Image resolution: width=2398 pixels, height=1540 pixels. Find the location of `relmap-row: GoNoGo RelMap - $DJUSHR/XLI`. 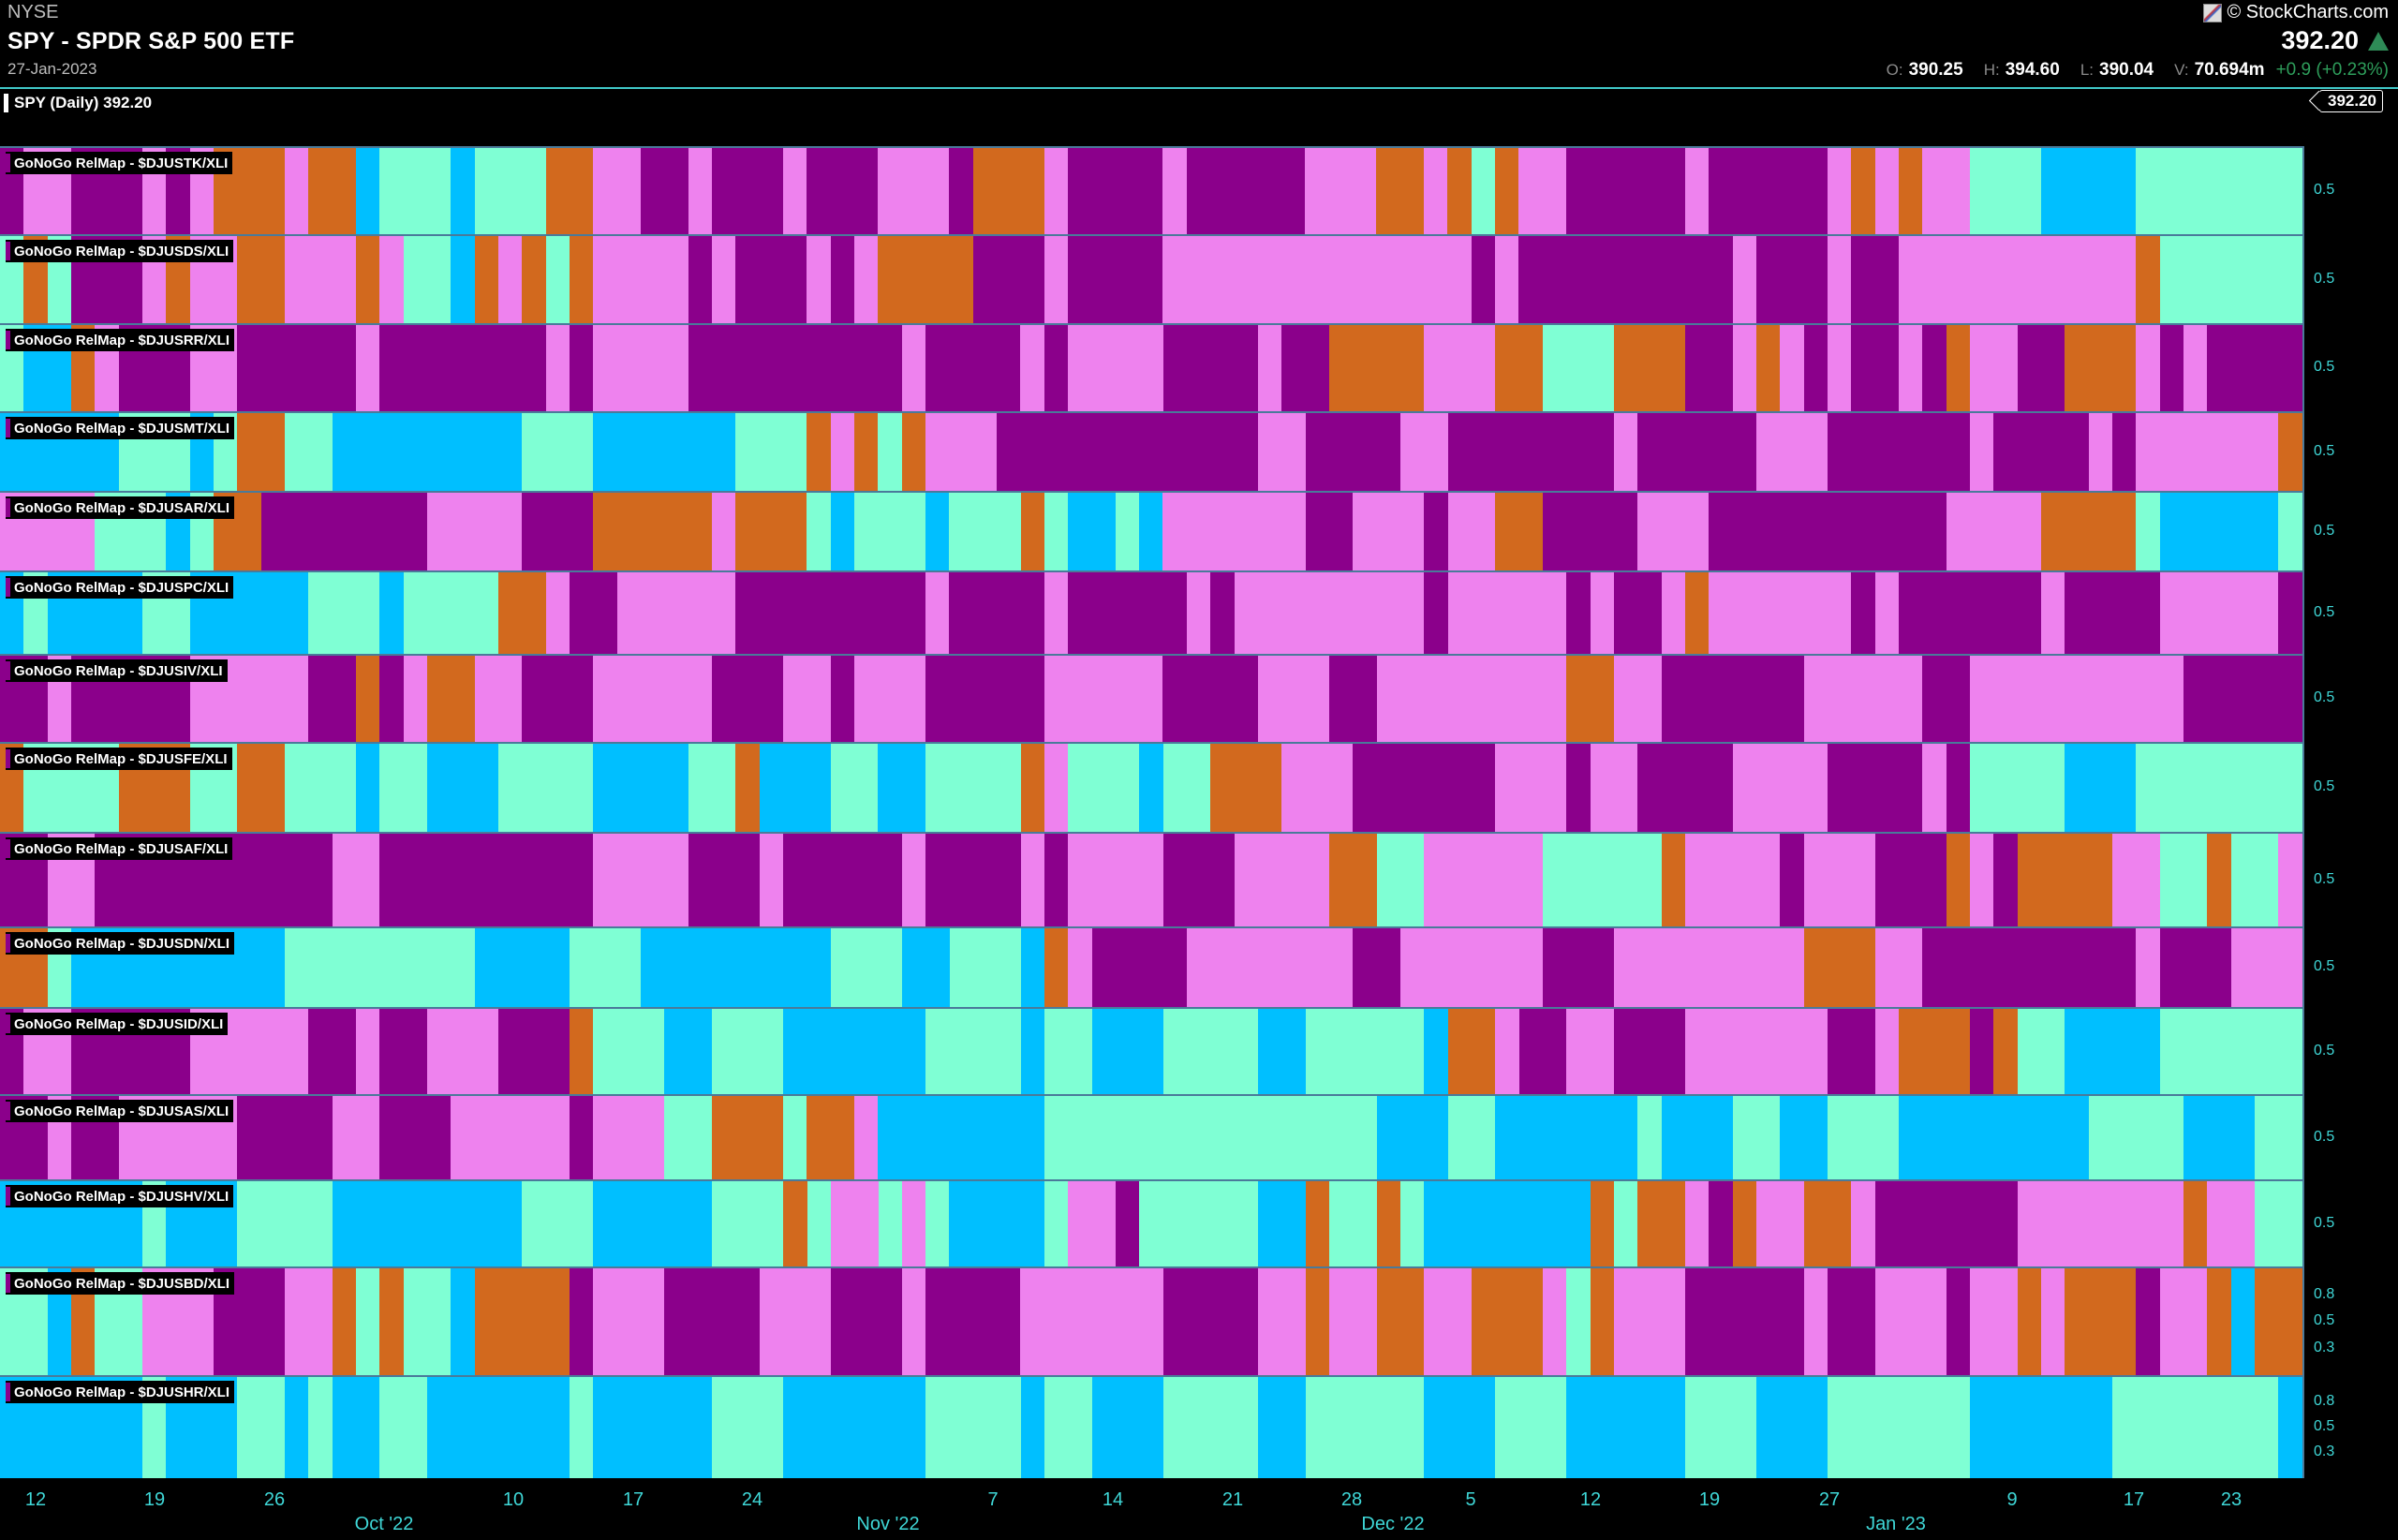

relmap-row: GoNoGo RelMap - $DJUSHR/XLI is located at coordinates (1151, 1427).